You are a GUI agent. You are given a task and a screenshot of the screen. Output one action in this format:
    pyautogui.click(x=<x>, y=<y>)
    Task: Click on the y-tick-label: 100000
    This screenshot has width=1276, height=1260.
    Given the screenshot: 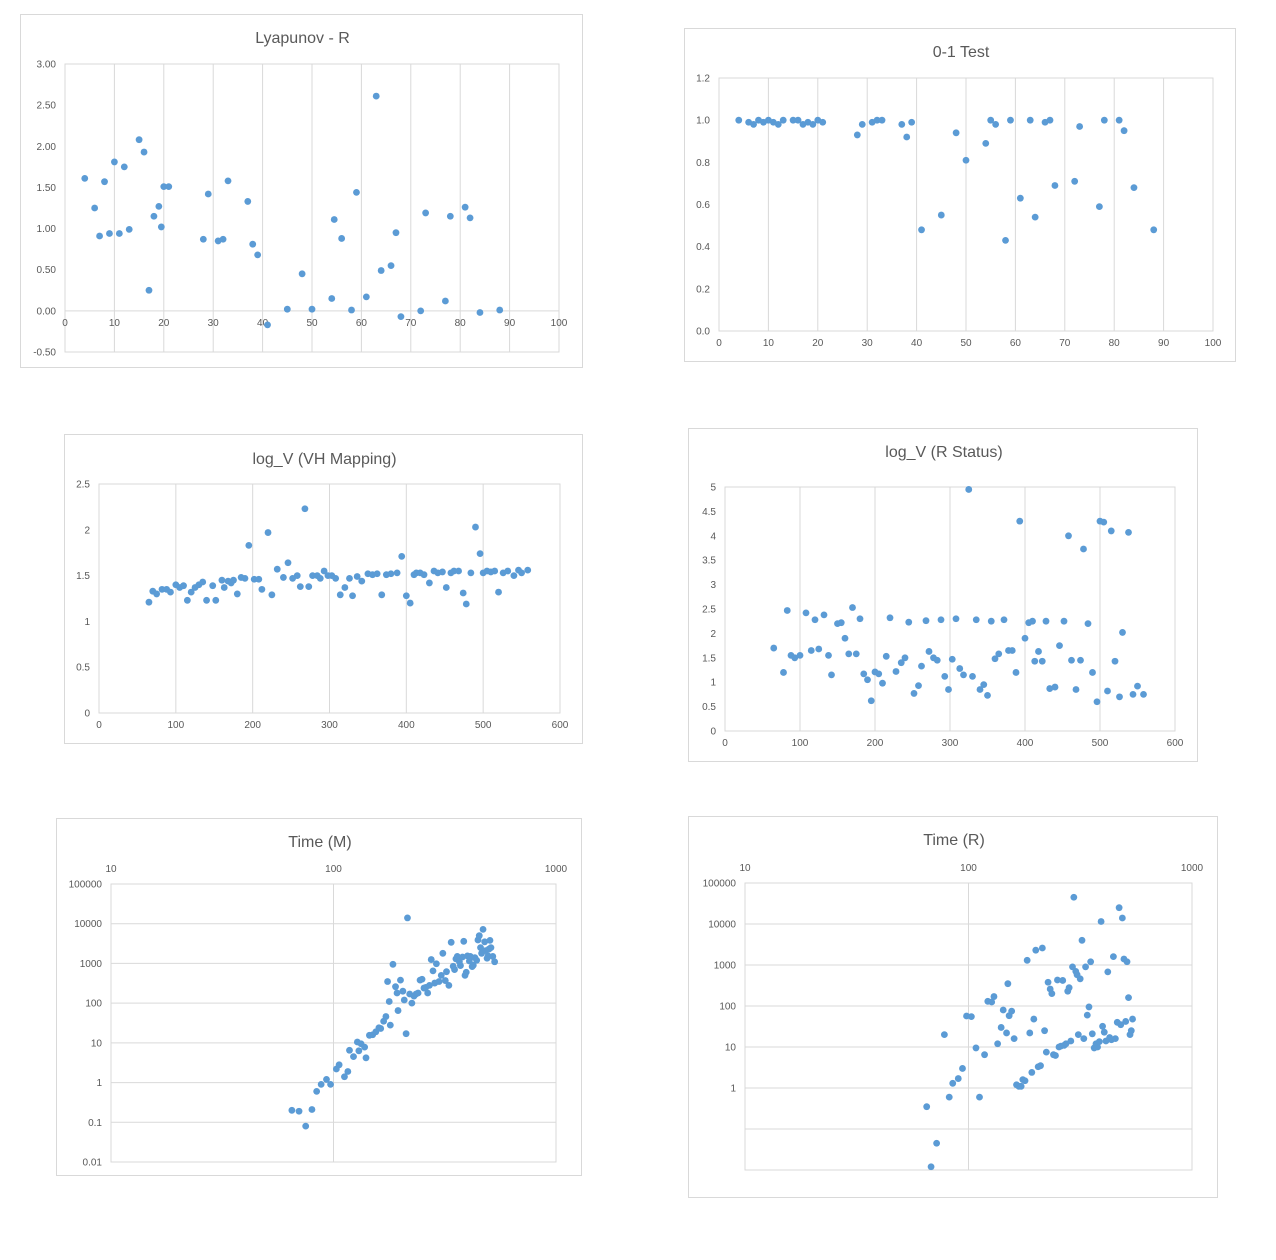 What is the action you would take?
    pyautogui.click(x=86, y=885)
    